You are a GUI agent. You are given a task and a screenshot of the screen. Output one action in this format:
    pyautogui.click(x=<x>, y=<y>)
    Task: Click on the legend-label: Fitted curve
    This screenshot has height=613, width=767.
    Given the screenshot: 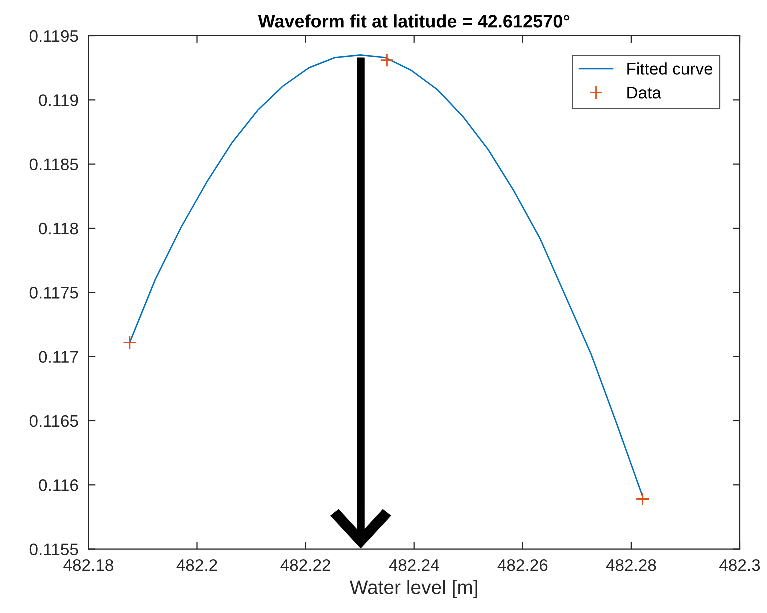 What is the action you would take?
    pyautogui.click(x=670, y=68)
    